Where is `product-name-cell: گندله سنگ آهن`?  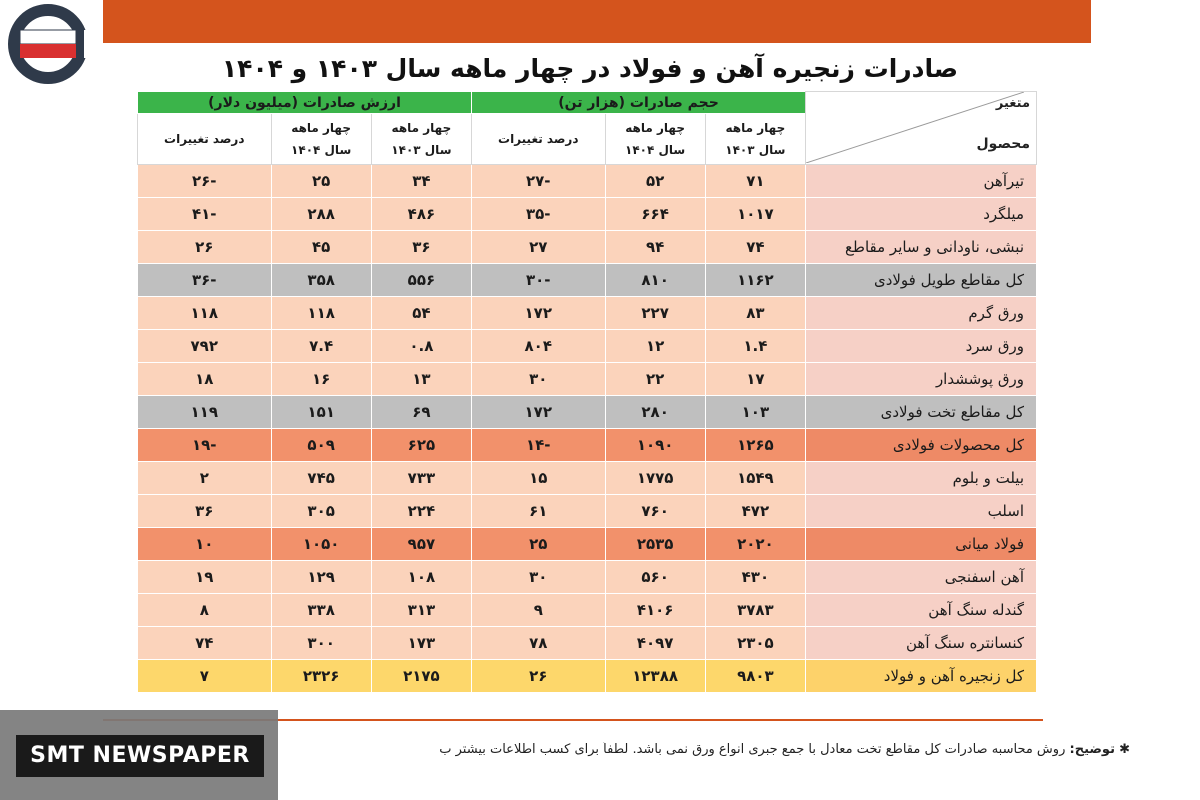
product-name-cell: گندله سنگ آهن is located at coordinates (921, 610).